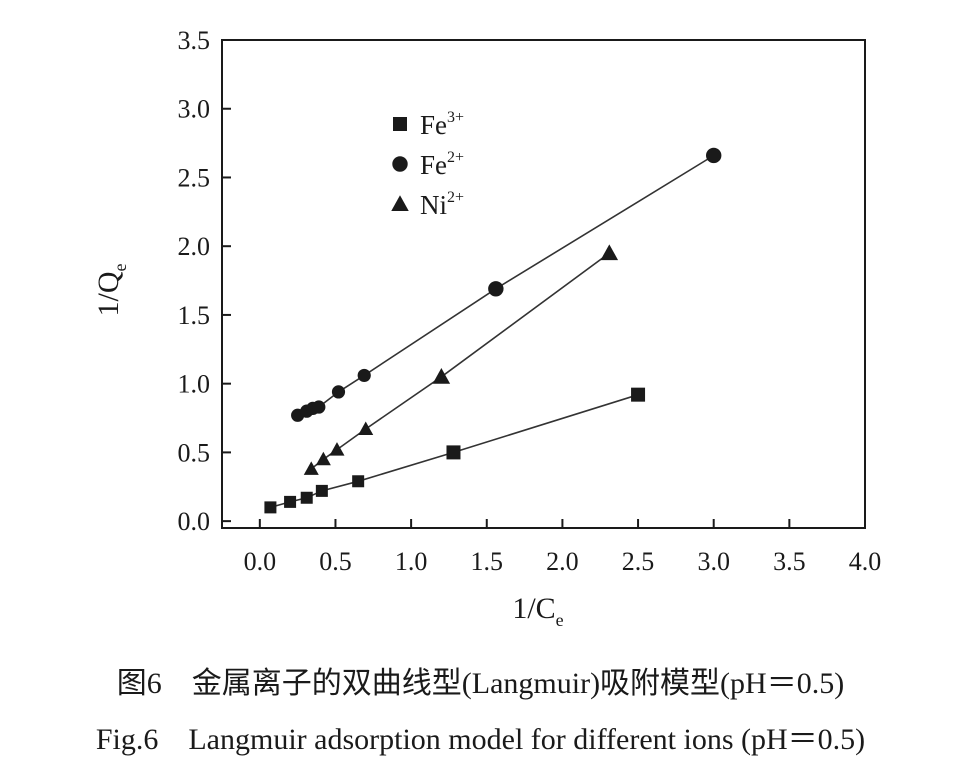  What do you see at coordinates (442, 164) in the screenshot?
I see `legend-label-fe2plus: Fe2+` at bounding box center [442, 164].